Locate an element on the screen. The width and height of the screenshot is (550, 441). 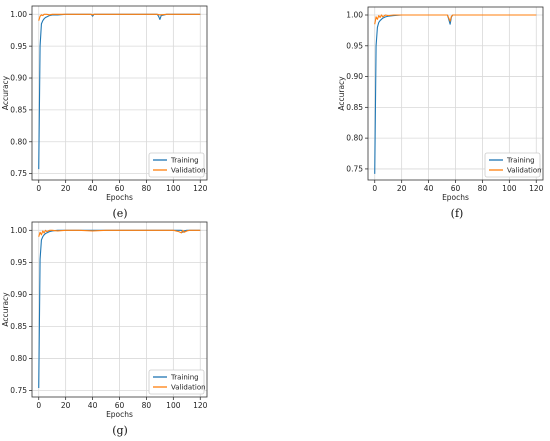
panel-caption: (g) is located at coordinates (120, 430).